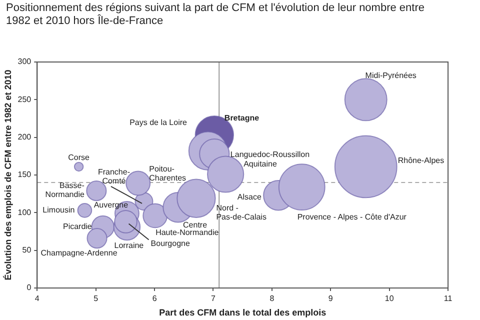  I want to click on annotation: Rhône-Alpes, so click(421, 160).